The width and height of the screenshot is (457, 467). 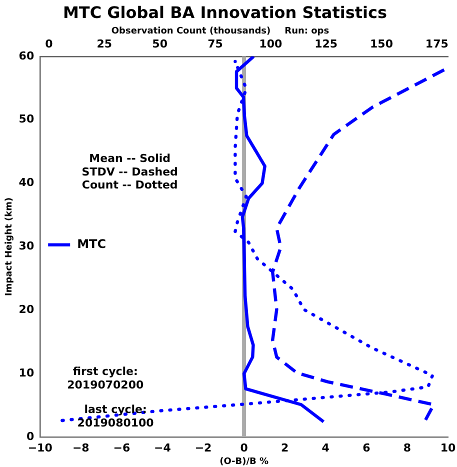 I want to click on annotation: Mean -- Solid, so click(x=130, y=159).